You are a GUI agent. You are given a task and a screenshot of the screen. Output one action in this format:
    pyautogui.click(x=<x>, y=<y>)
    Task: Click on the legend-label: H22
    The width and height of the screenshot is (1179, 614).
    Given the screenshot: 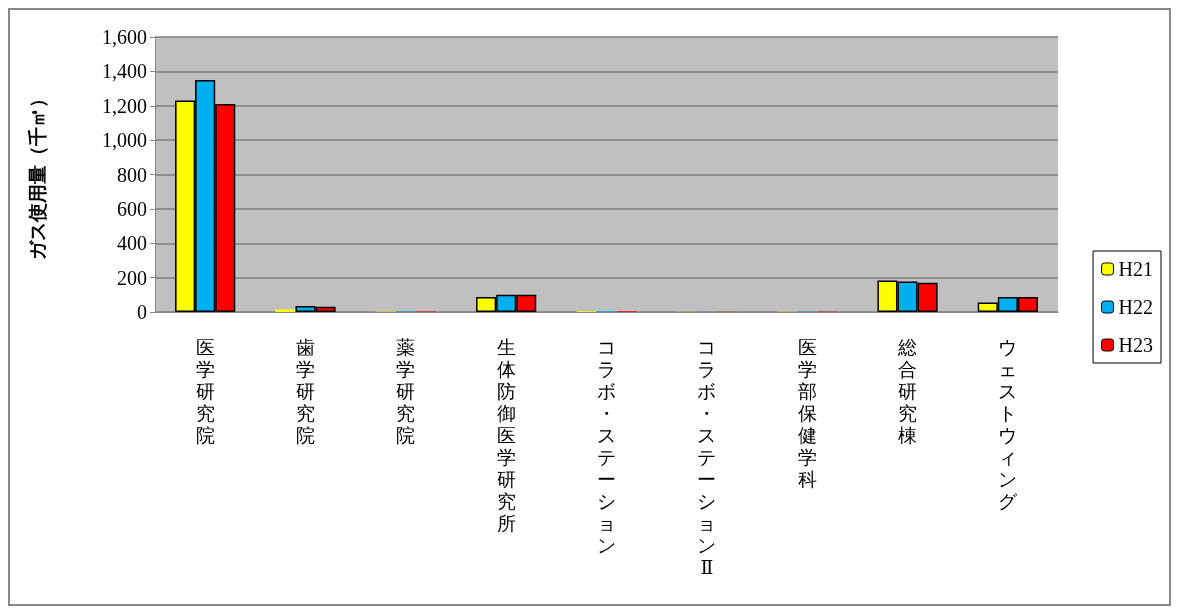 What is the action you would take?
    pyautogui.click(x=1136, y=307)
    